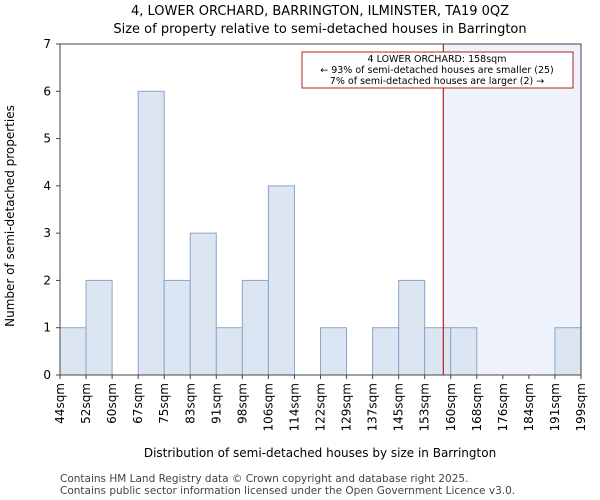 This screenshot has width=600, height=500. Describe the element at coordinates (386, 351) in the screenshot. I see `bar-137sqm` at that location.